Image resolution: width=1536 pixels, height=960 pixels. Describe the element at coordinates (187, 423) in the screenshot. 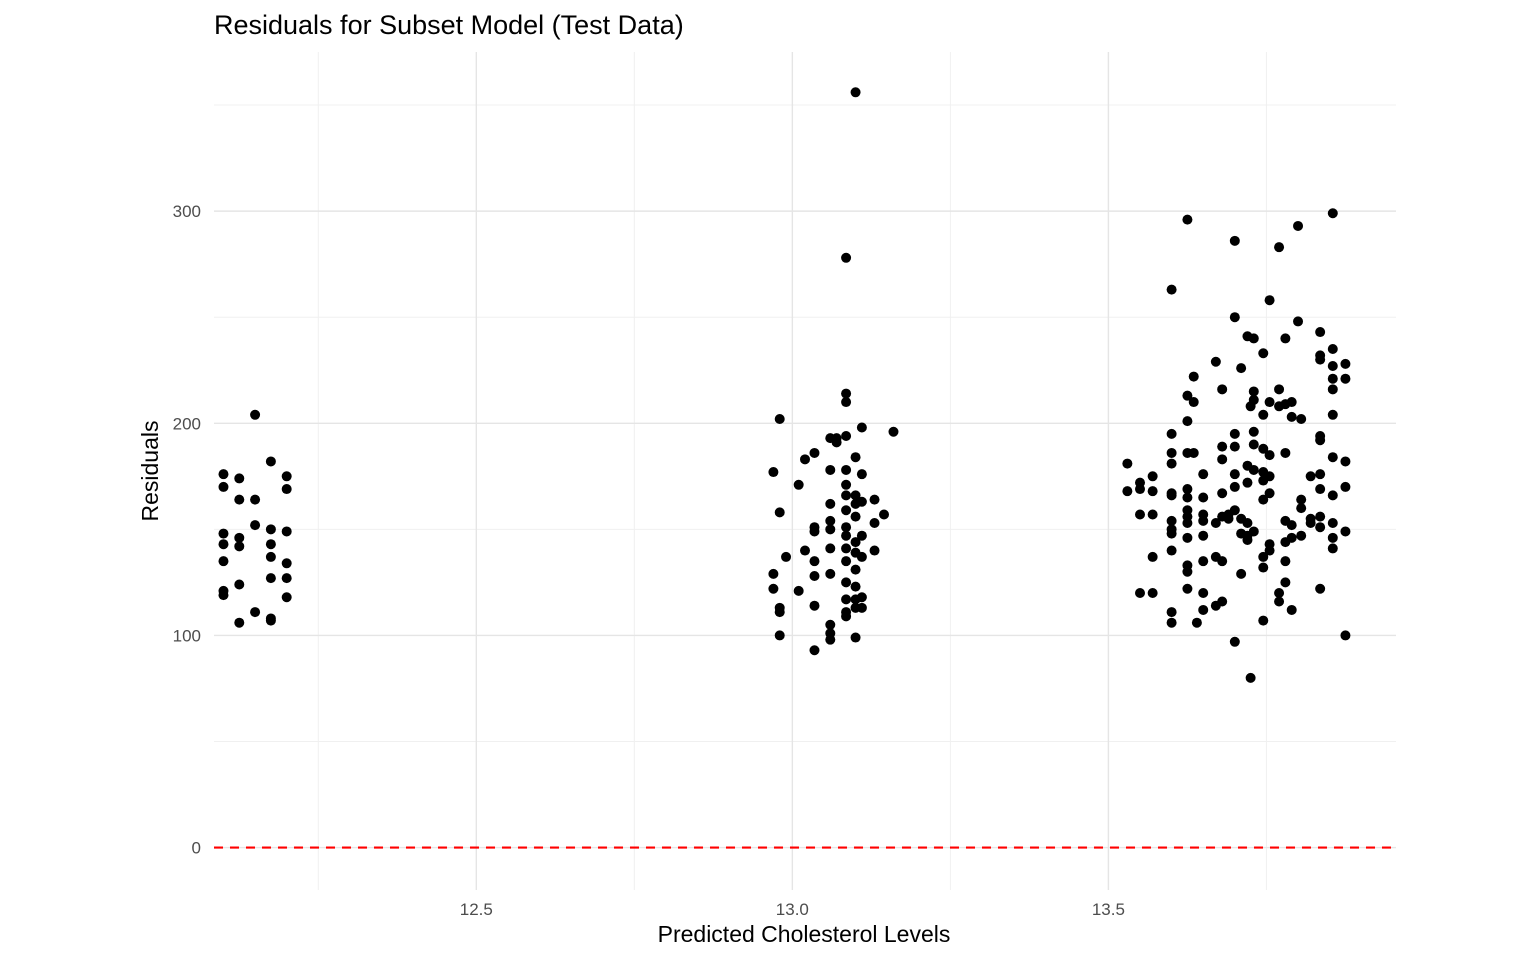

I see `y-tick-label: 200` at that location.